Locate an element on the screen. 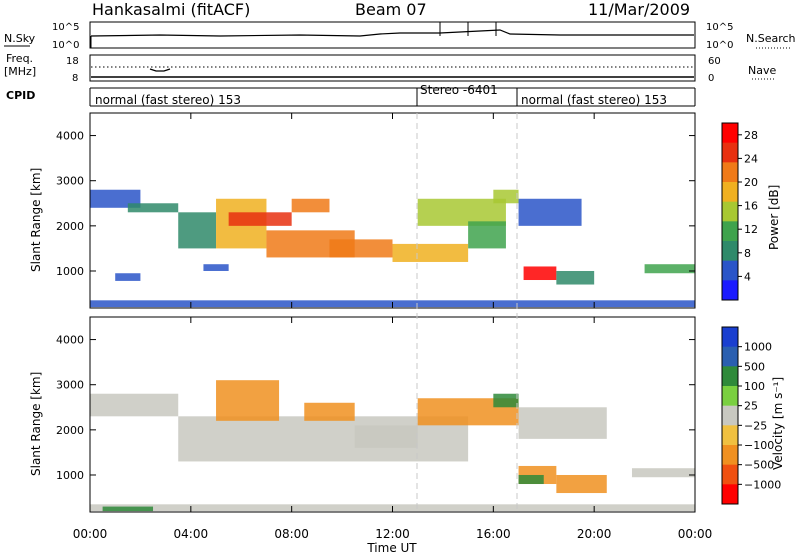  colorbar-tick-label: 1000 is located at coordinates (758, 347).